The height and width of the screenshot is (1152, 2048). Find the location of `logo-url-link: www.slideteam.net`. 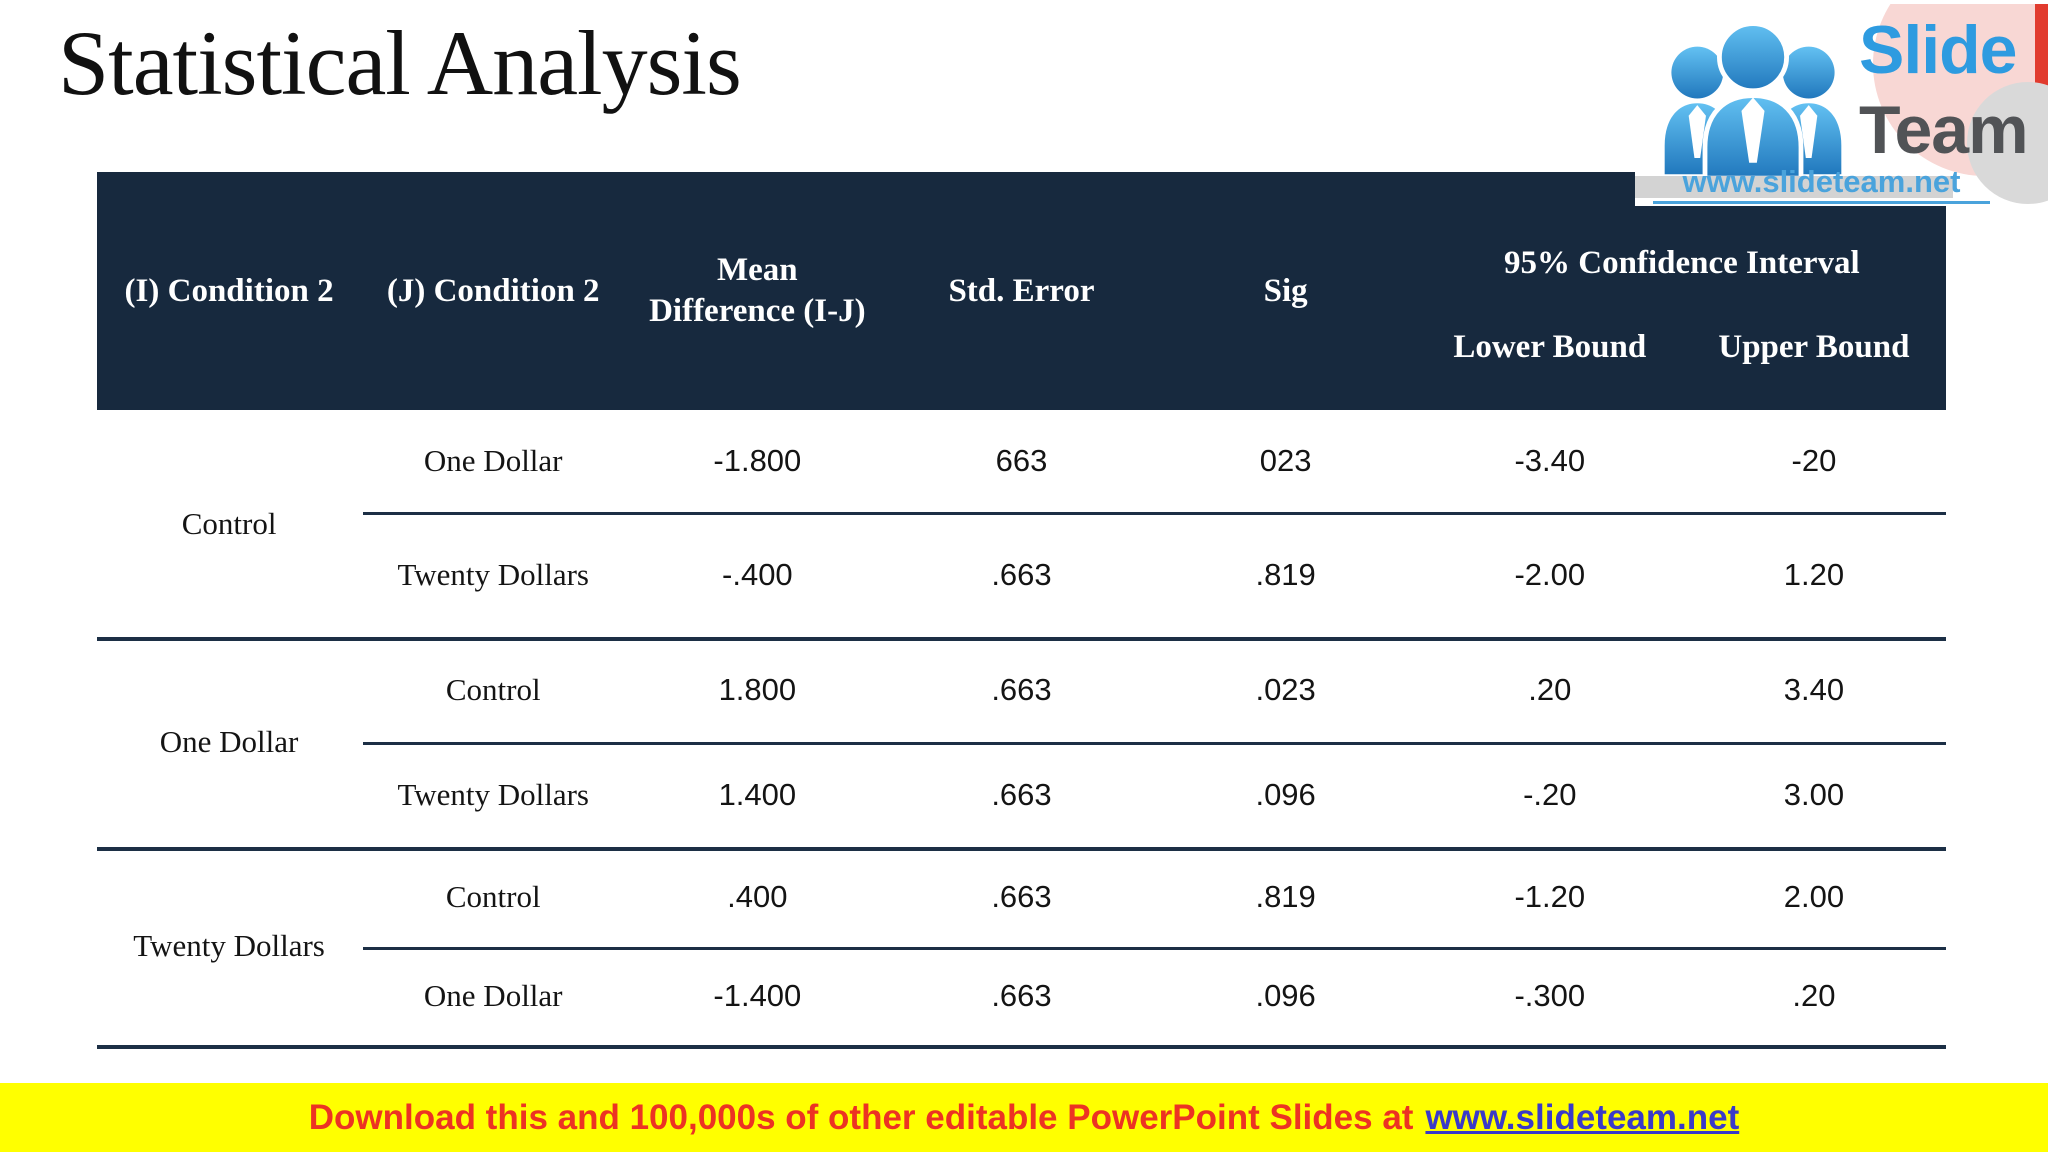

logo-url-link: www.slideteam.net is located at coordinates (1821, 184).